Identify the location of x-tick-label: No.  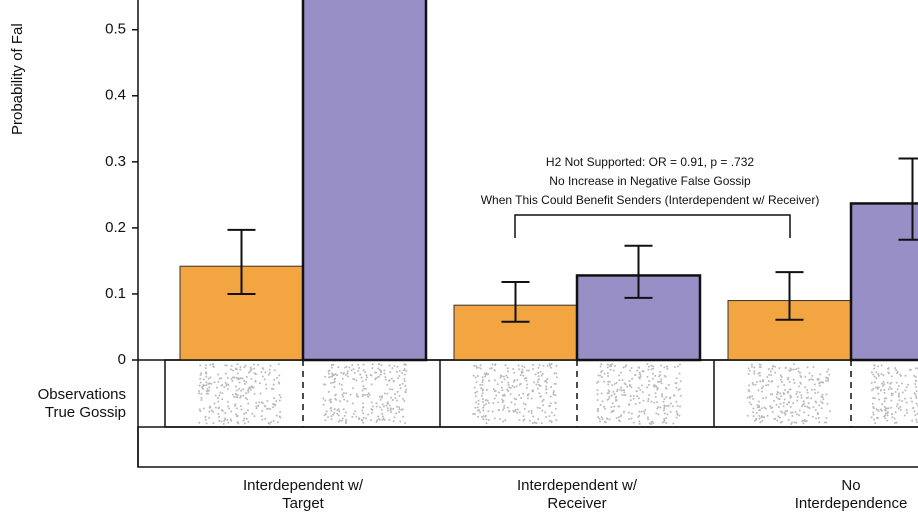
(850, 485).